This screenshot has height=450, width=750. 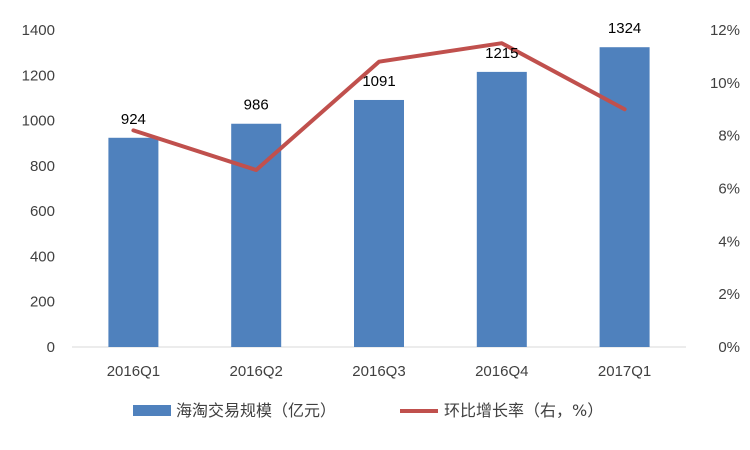 What do you see at coordinates (729, 294) in the screenshot?
I see `right-tick-label: 2%` at bounding box center [729, 294].